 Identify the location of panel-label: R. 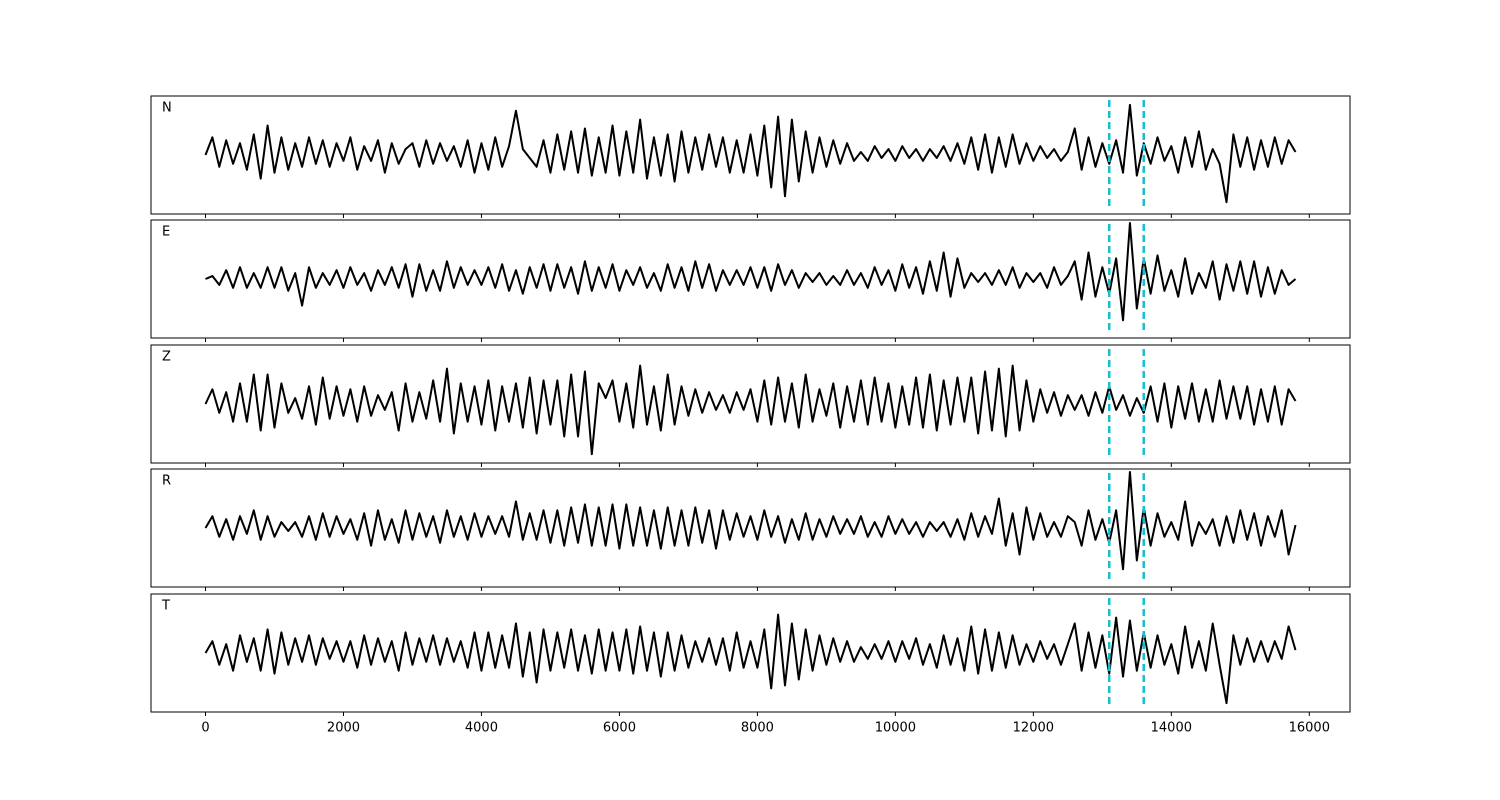
(166, 481).